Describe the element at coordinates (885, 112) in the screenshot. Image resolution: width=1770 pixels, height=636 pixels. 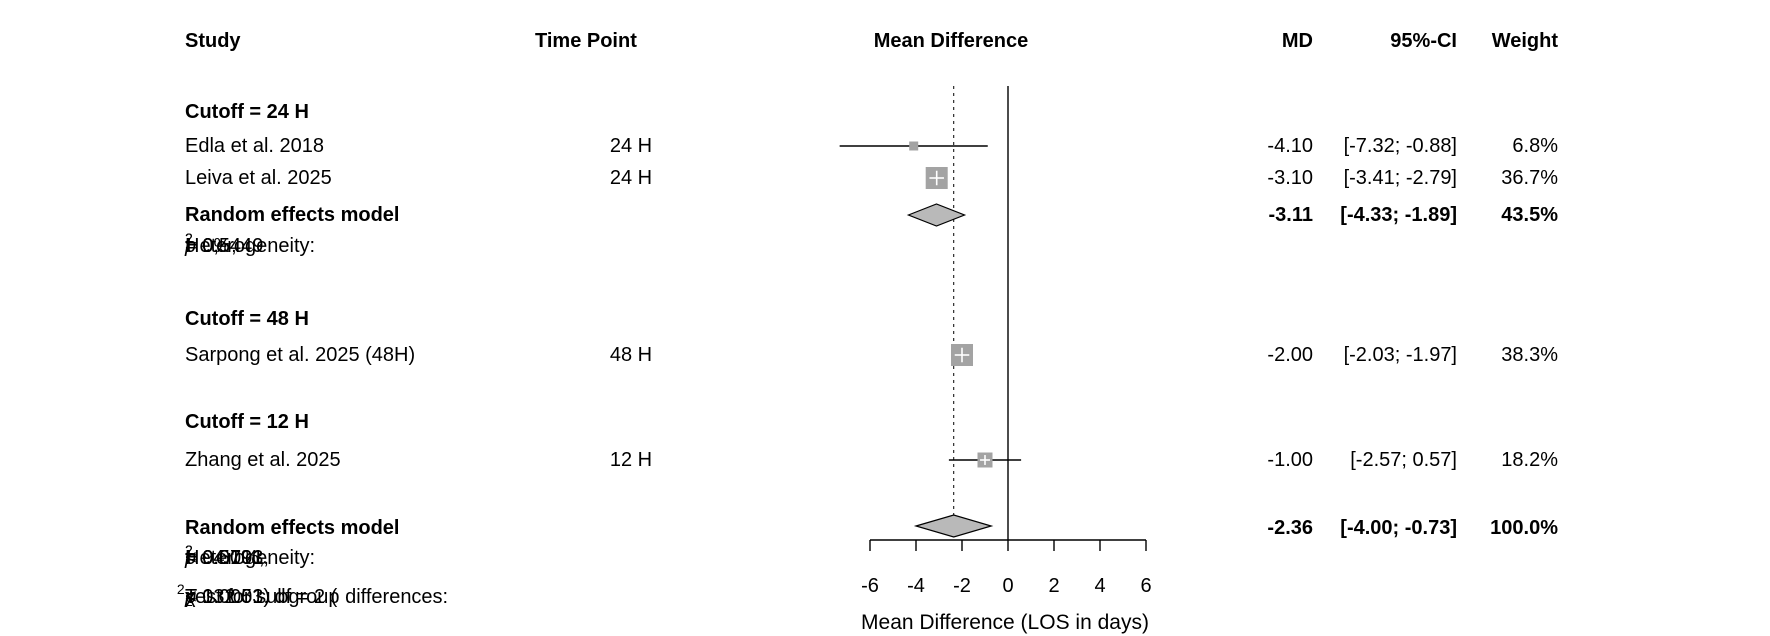
I see `group-label-24h: Cutoff = 24 H` at that location.